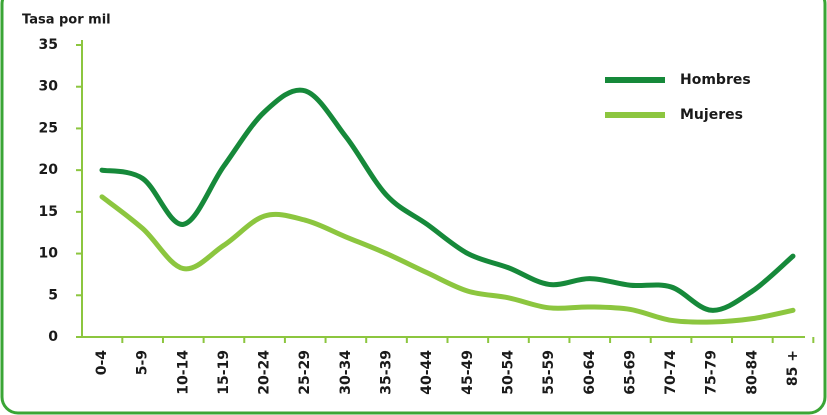 Image resolution: width=827 pixels, height=415 pixels. What do you see at coordinates (712, 372) in the screenshot?
I see `x-tick-label: 75-79` at bounding box center [712, 372].